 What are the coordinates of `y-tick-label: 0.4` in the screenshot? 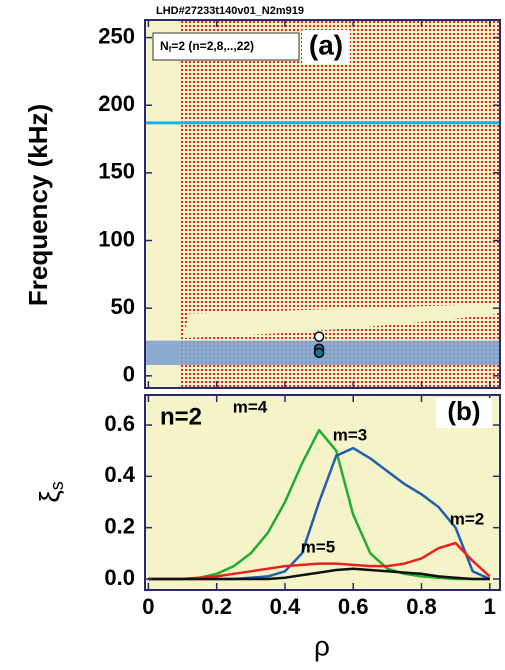 It's located at (119, 474).